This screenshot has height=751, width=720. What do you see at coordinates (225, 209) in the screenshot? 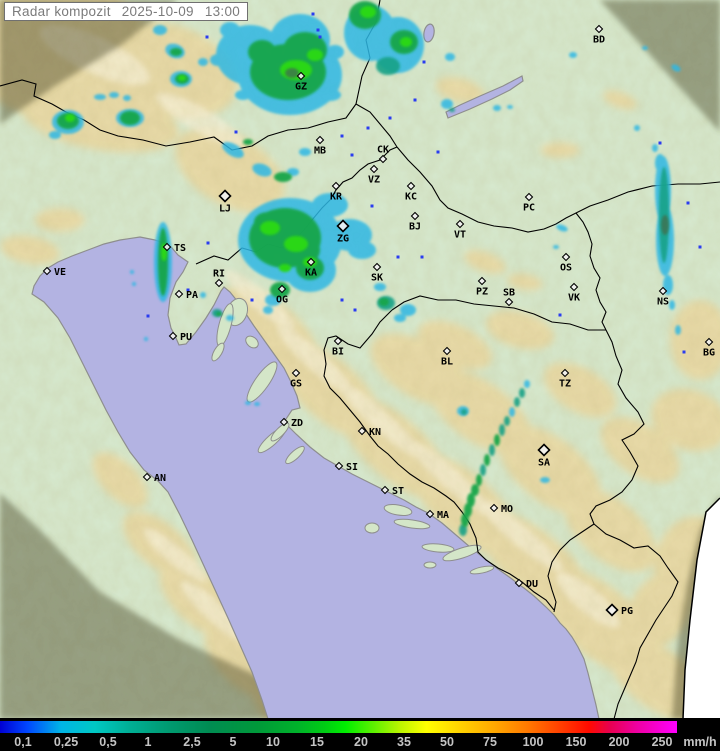
I see `city-label: LJ` at bounding box center [225, 209].